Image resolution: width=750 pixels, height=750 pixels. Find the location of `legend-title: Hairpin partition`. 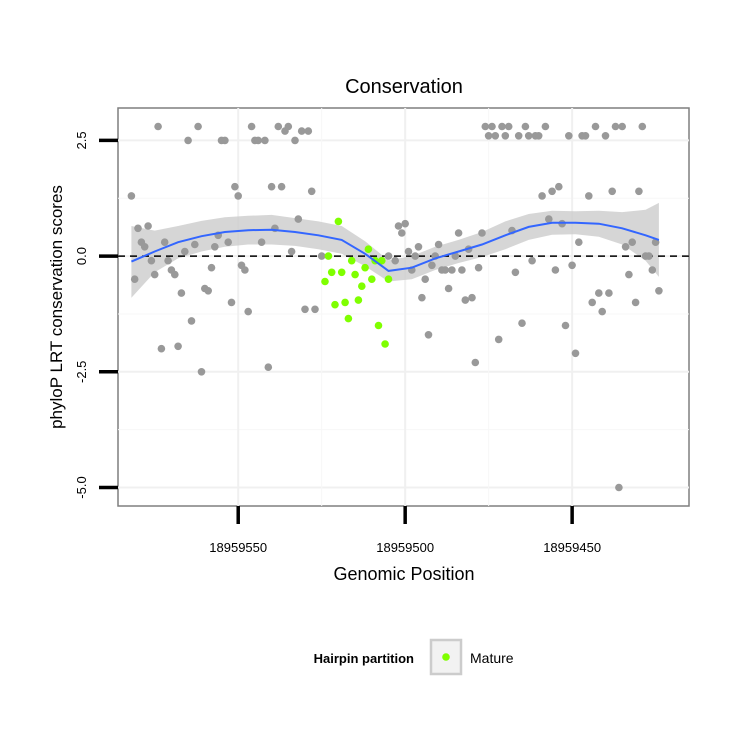

legend-title: Hairpin partition is located at coordinates (364, 658).